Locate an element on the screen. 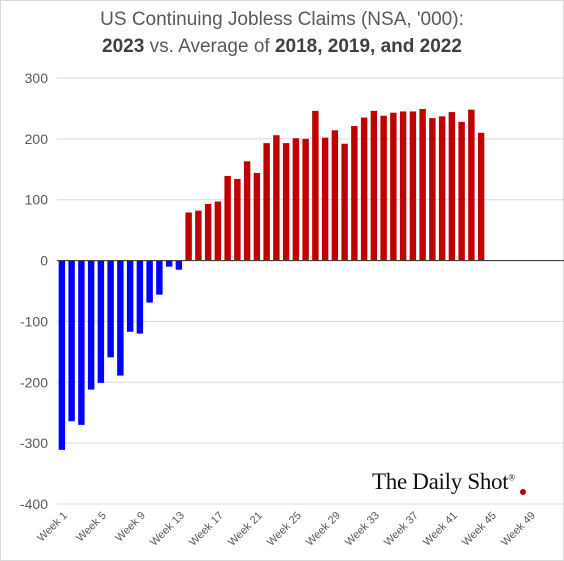 The image size is (564, 561). x-tick-label: Week 45 is located at coordinates (479, 529).